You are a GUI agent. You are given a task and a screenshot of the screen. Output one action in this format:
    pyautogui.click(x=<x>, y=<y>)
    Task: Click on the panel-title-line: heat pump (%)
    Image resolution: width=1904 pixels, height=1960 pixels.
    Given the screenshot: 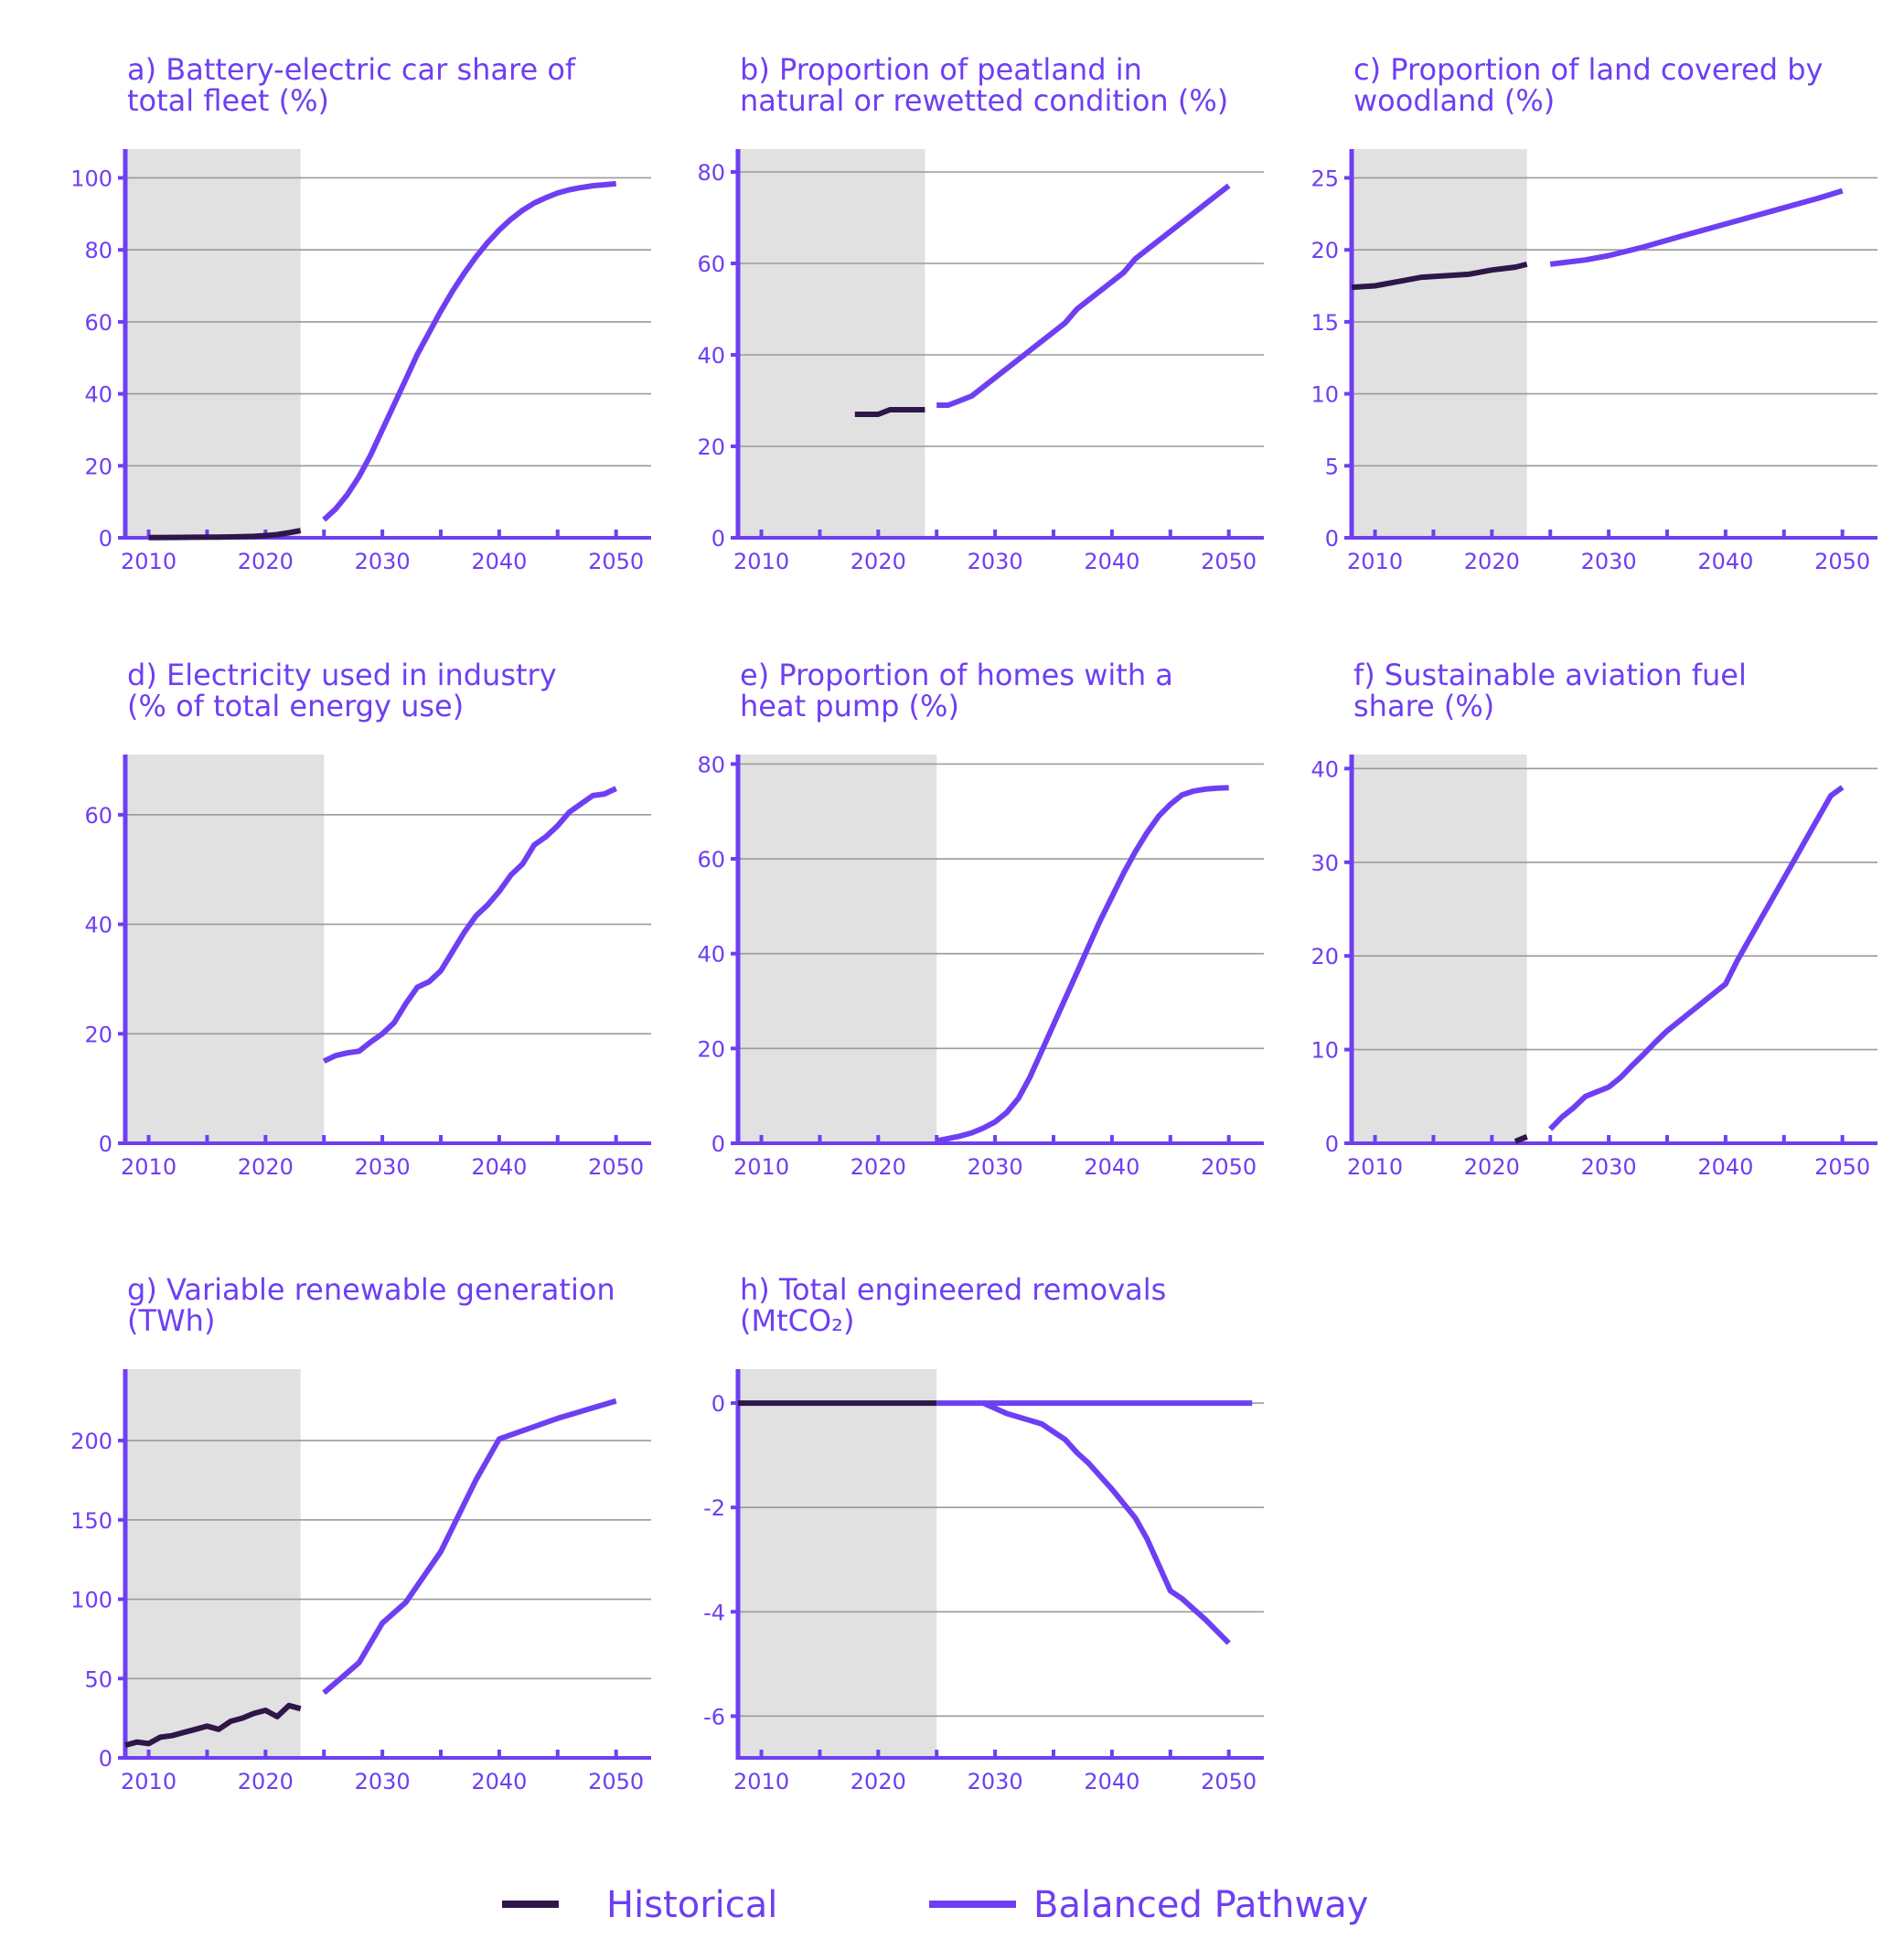 What is the action you would take?
    pyautogui.click(x=849, y=706)
    